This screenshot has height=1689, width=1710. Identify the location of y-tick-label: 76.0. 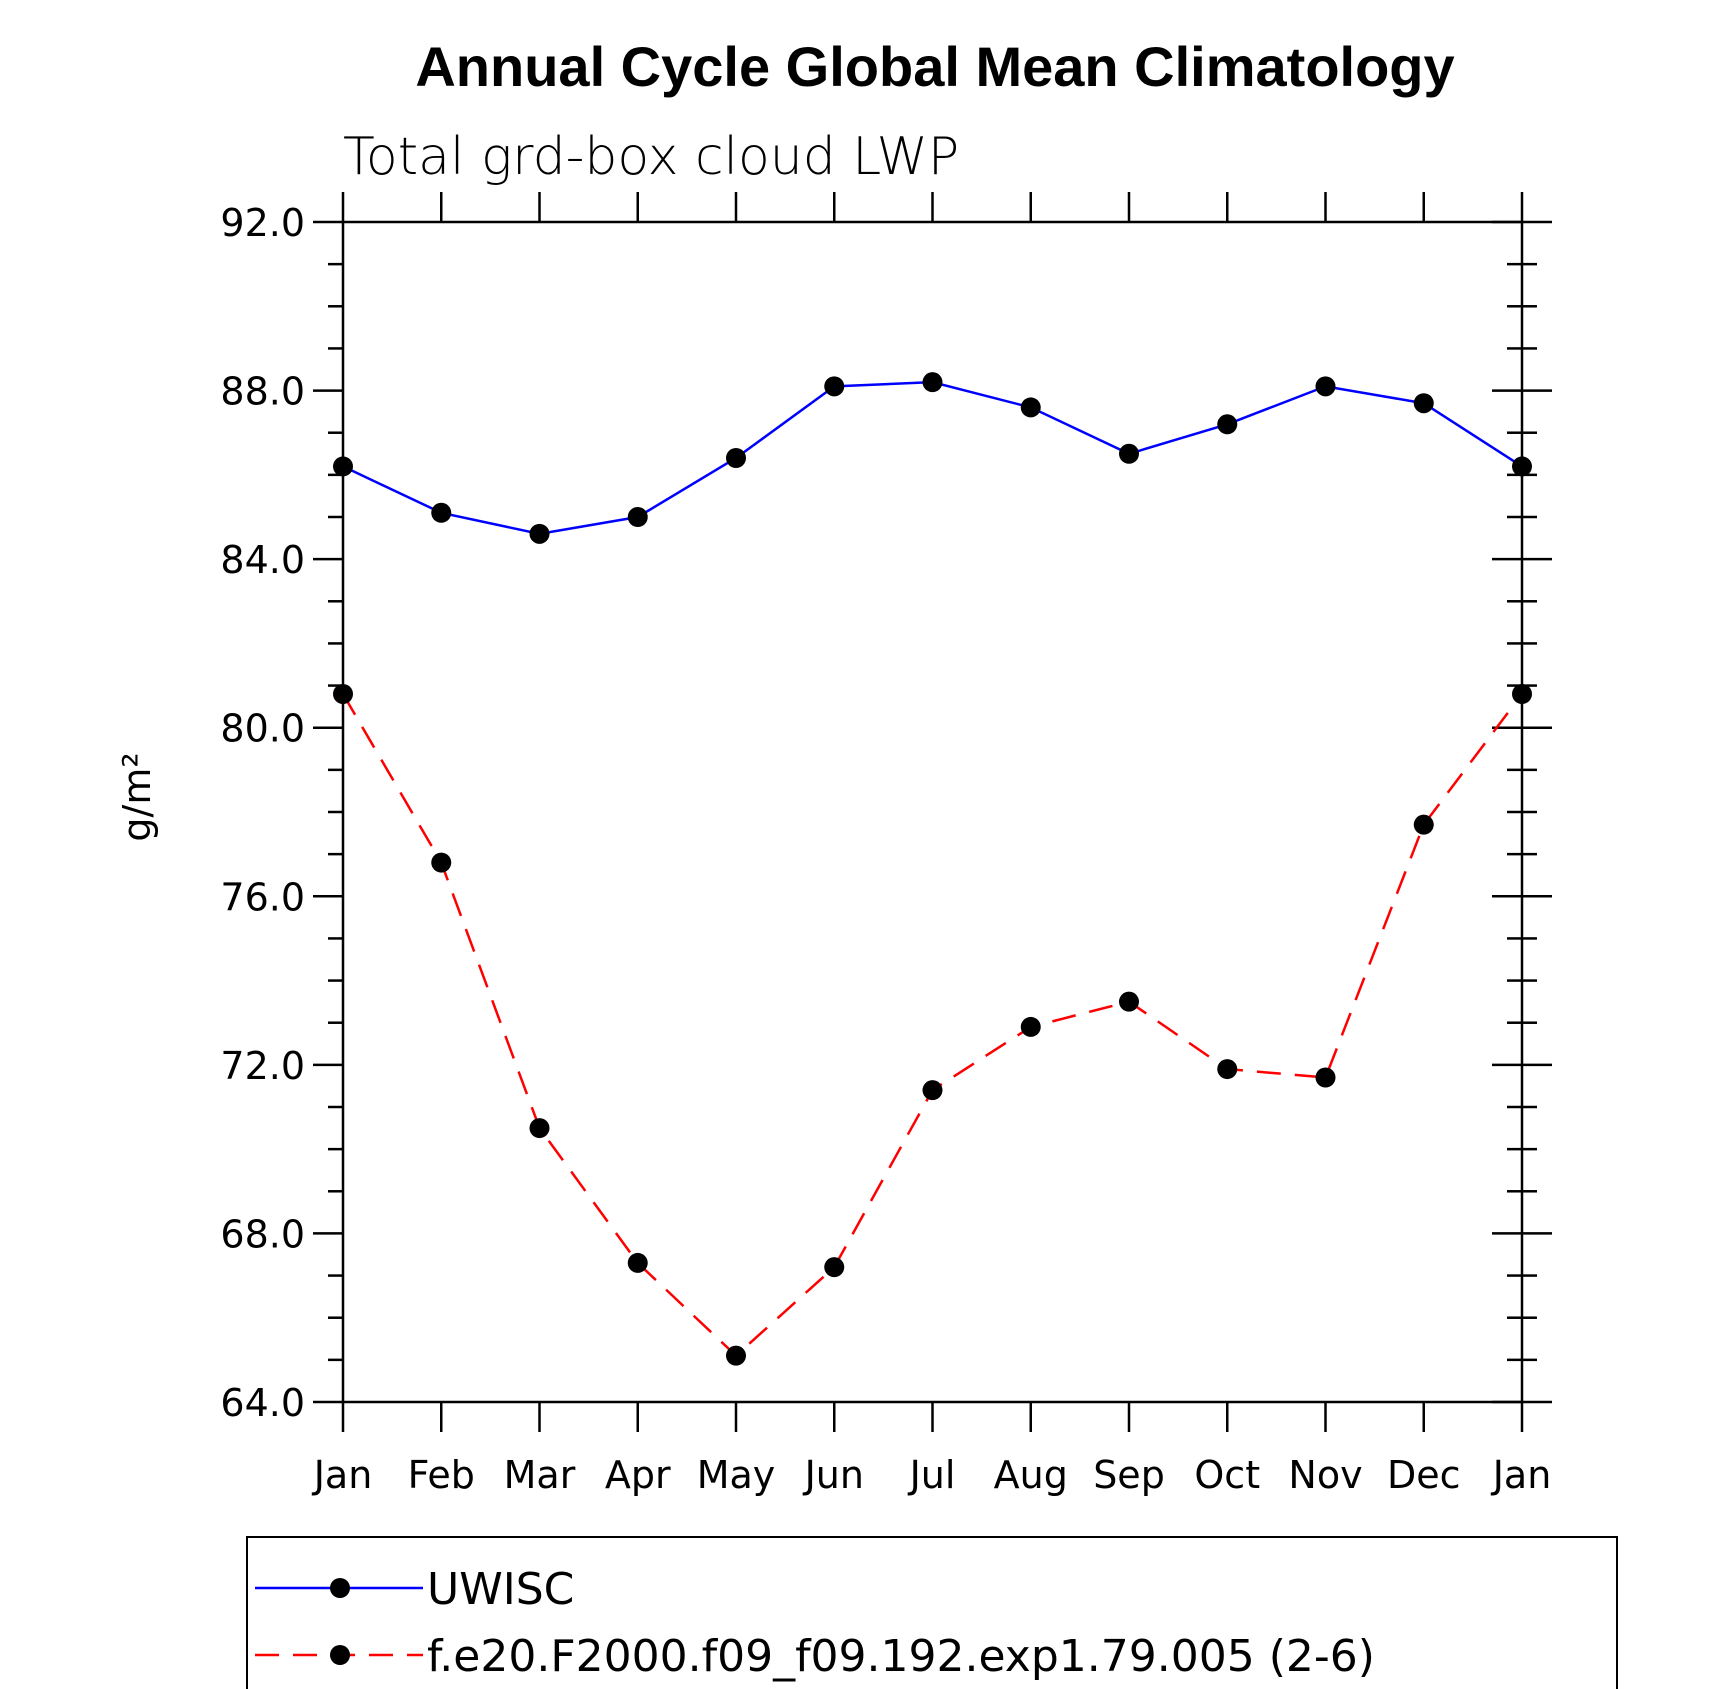
(262, 897).